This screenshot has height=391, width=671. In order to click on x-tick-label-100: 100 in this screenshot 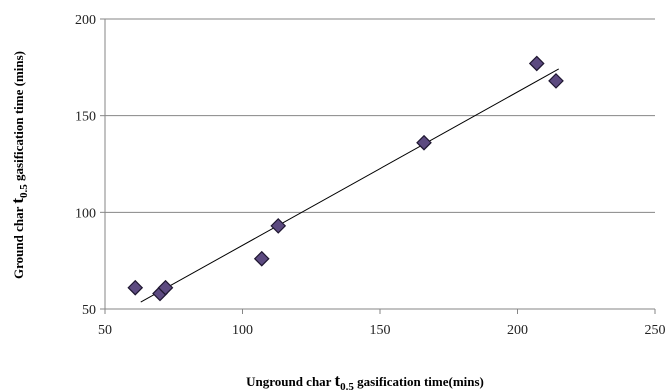, I will do `click(242, 330)`.